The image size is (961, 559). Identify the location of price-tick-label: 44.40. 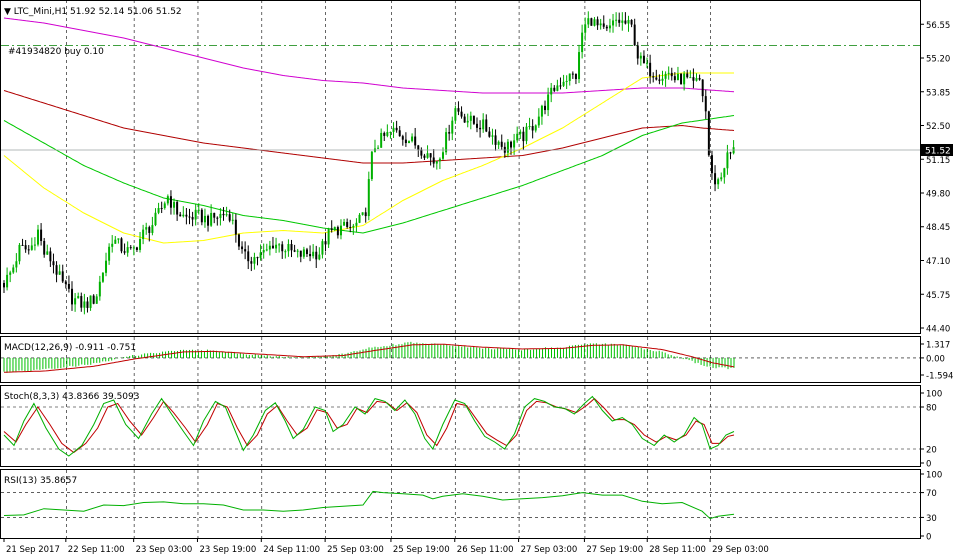
(938, 330).